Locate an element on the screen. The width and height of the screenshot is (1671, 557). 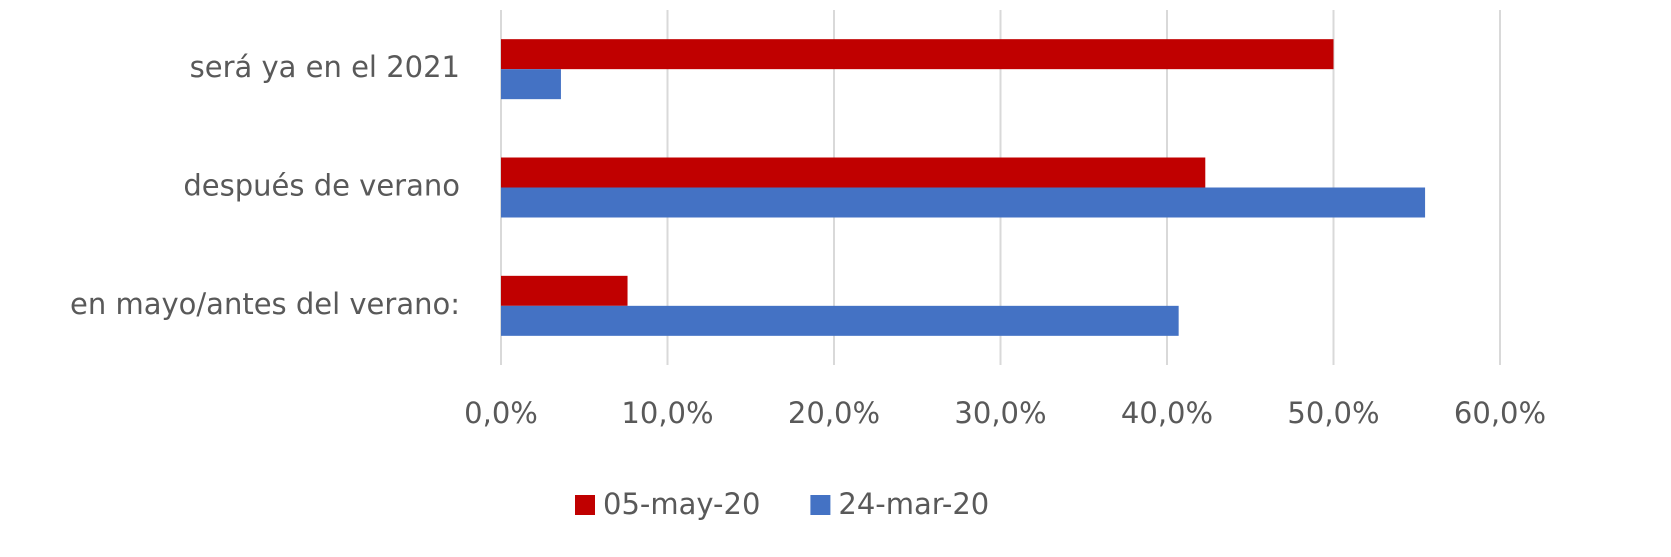
y-tick-label: será ya en el 2021 is located at coordinates (325, 67).